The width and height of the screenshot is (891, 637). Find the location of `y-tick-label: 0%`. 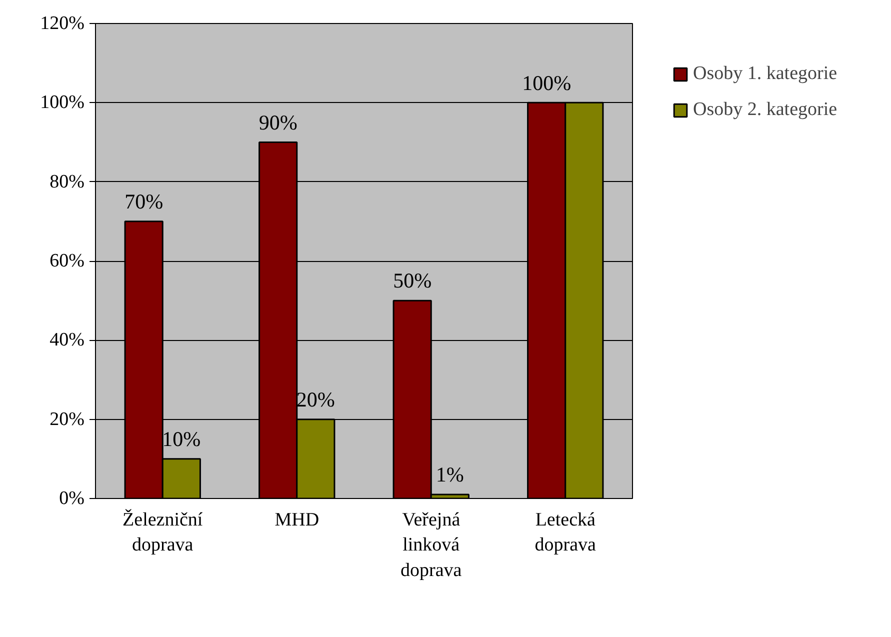

y-tick-label: 0% is located at coordinates (72, 498).